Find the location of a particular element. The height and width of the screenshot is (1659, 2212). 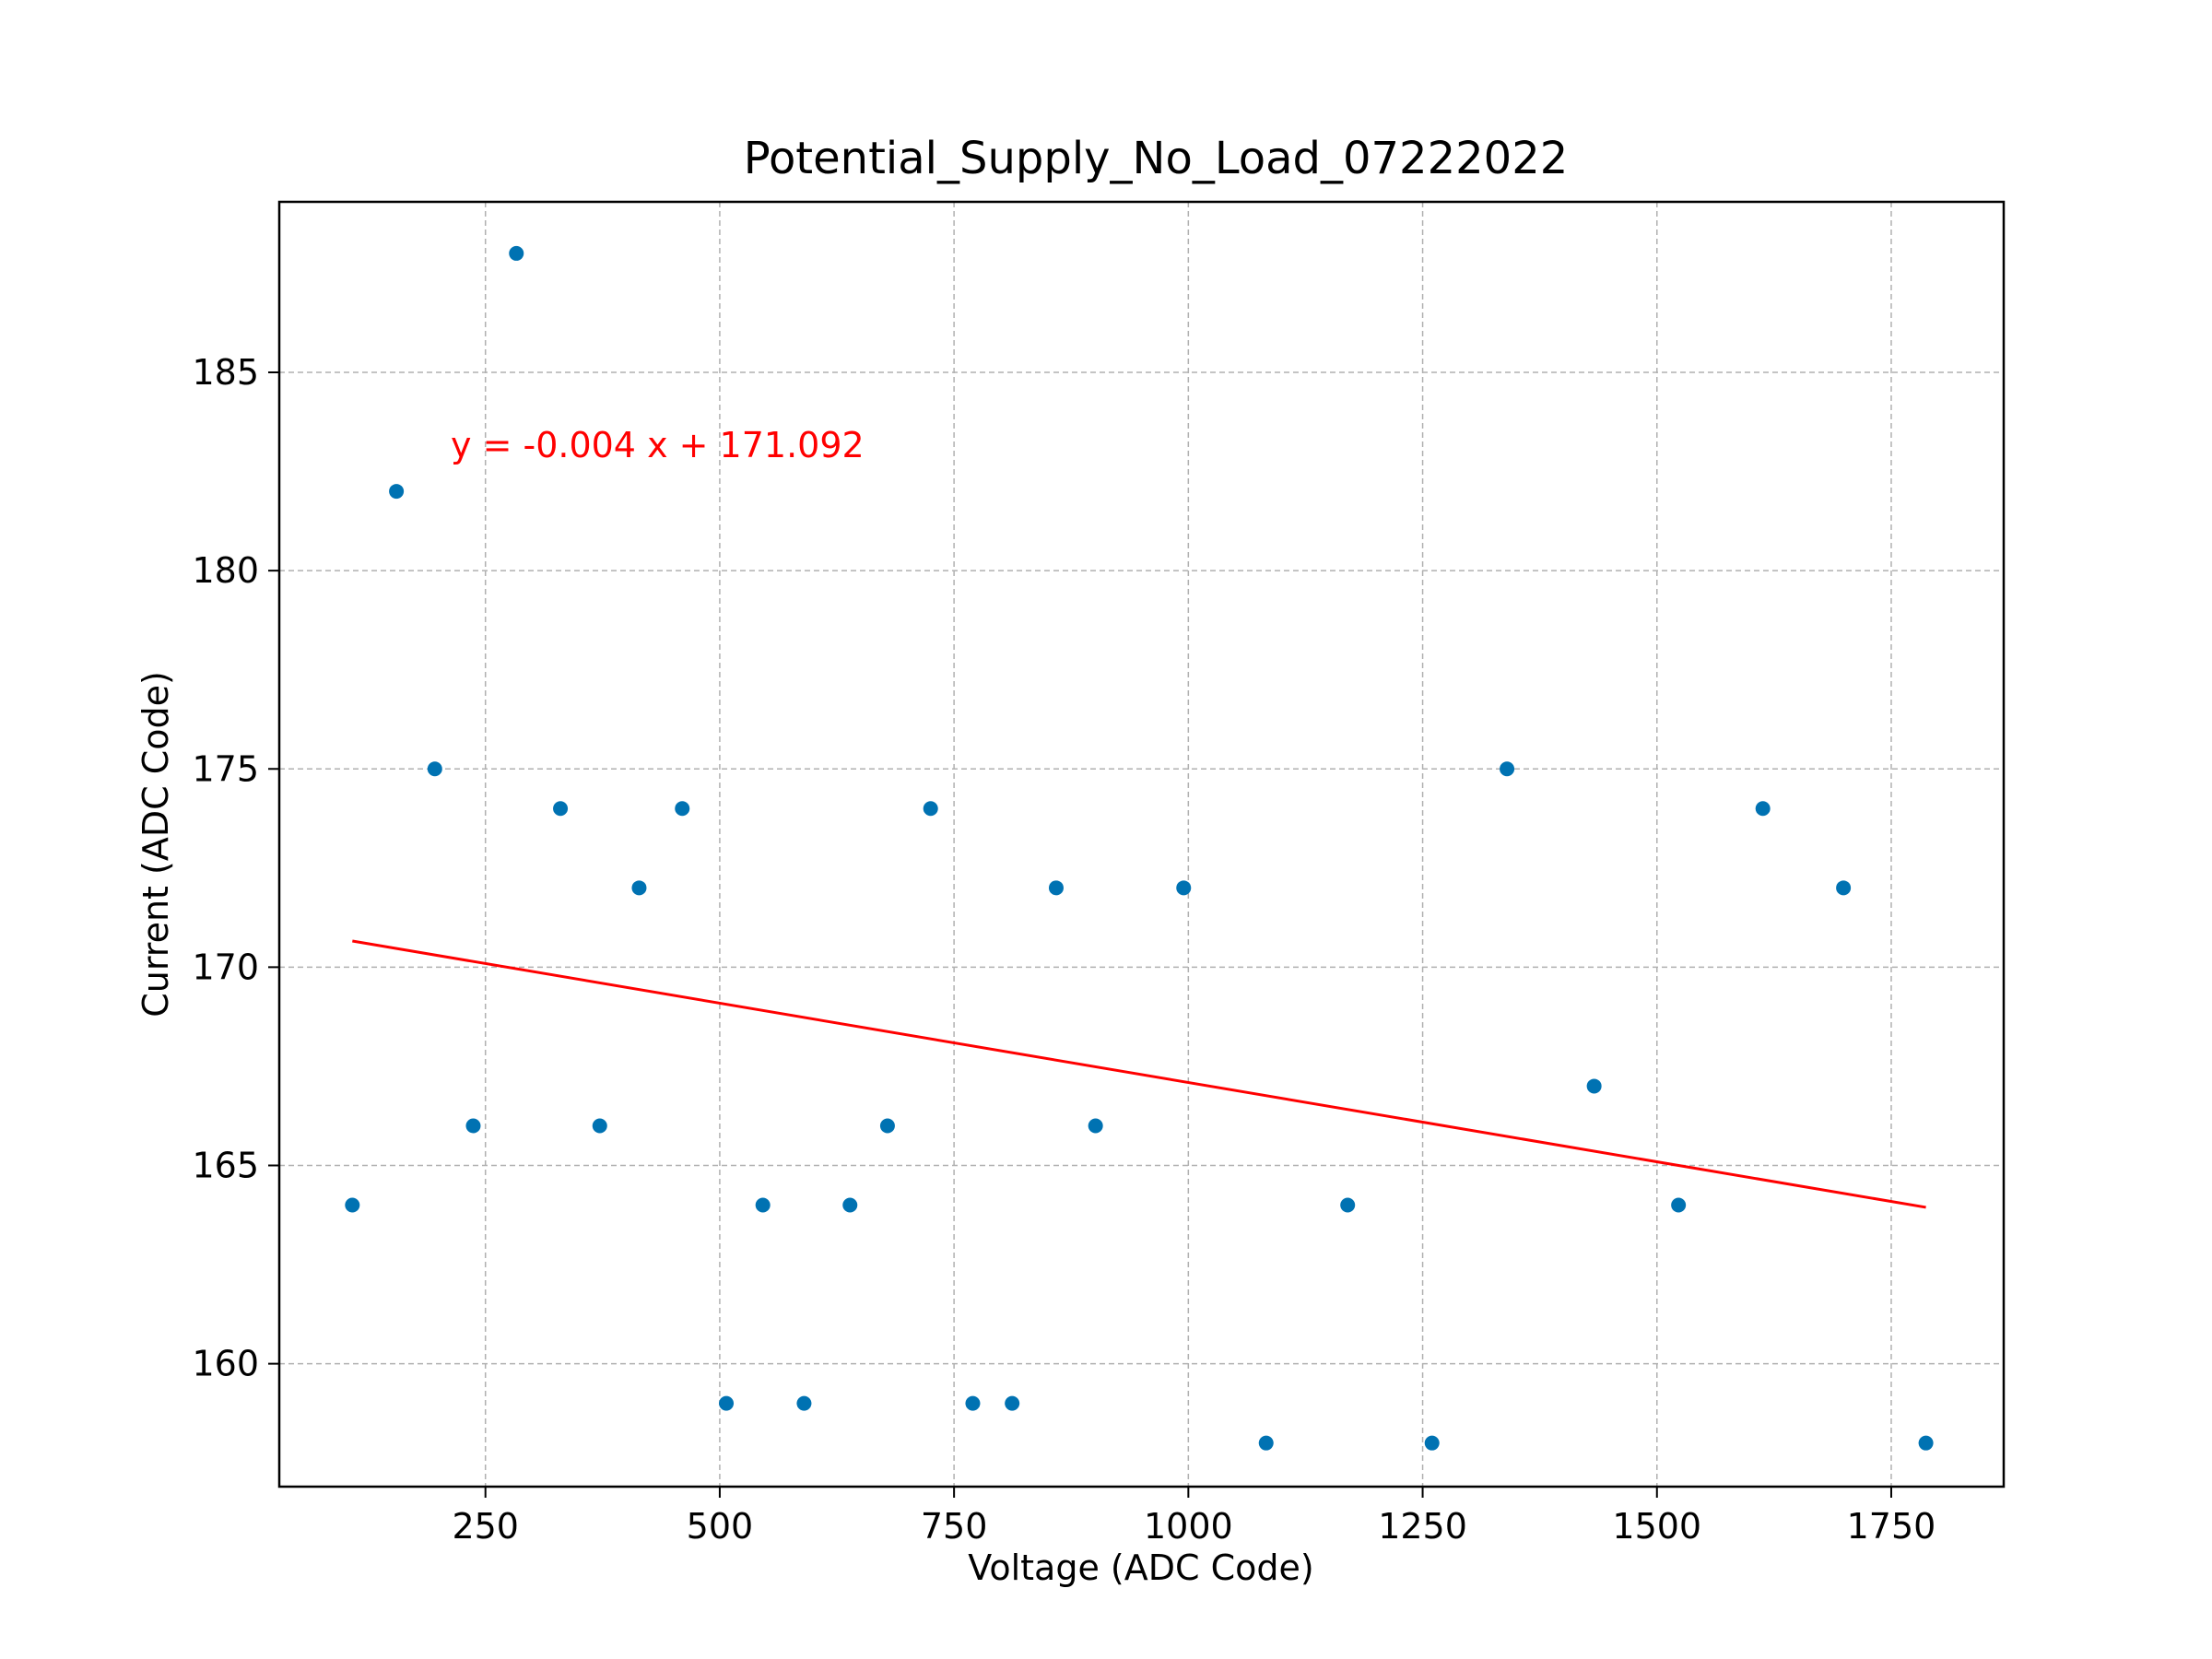

x-tick-label: 500 is located at coordinates (720, 1526).